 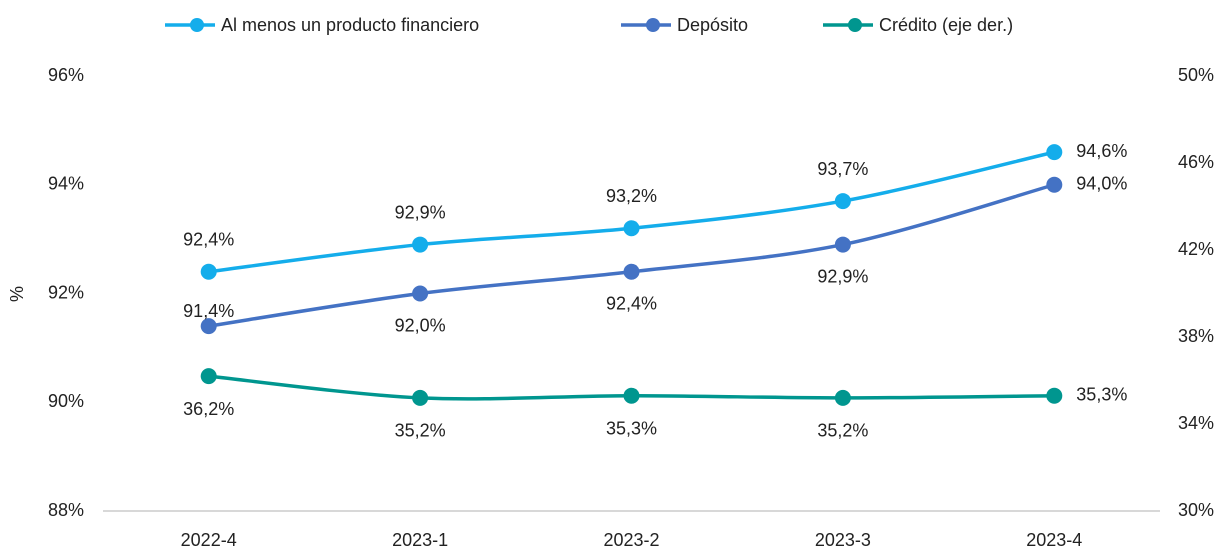 What do you see at coordinates (631, 196) in the screenshot?
I see `data-label: 93,2%` at bounding box center [631, 196].